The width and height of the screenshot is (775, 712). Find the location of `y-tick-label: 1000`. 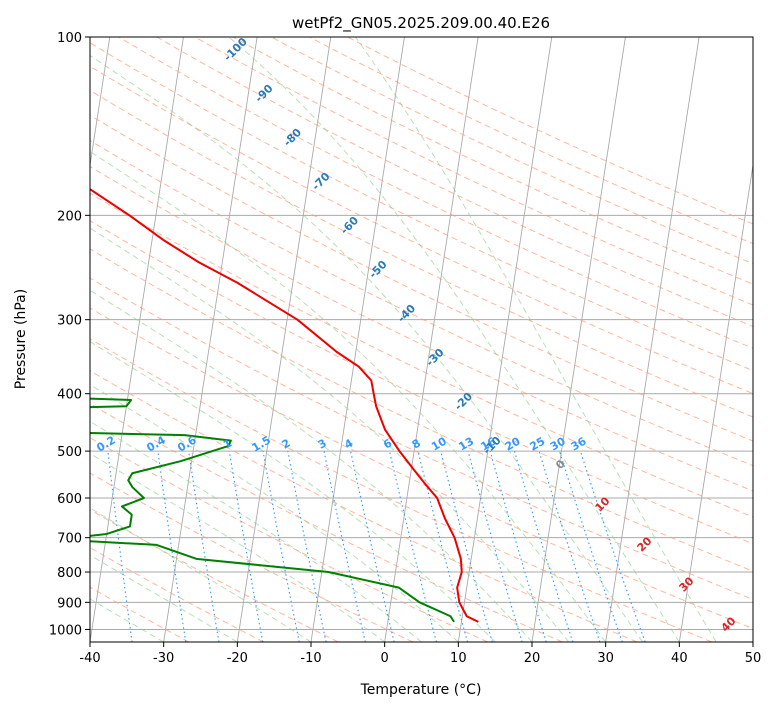

y-tick-label: 1000 is located at coordinates (65, 630).